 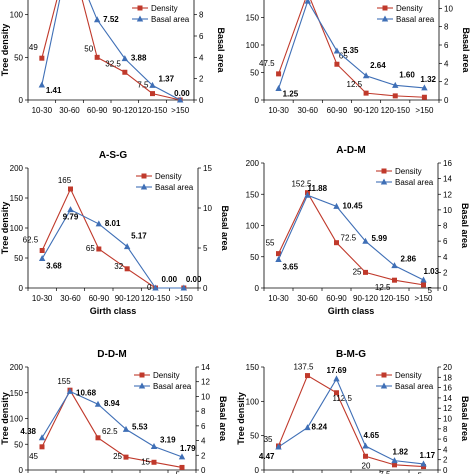 What do you see at coordinates (407, 74) in the screenshot?
I see `data-label: 1.60` at bounding box center [407, 74].